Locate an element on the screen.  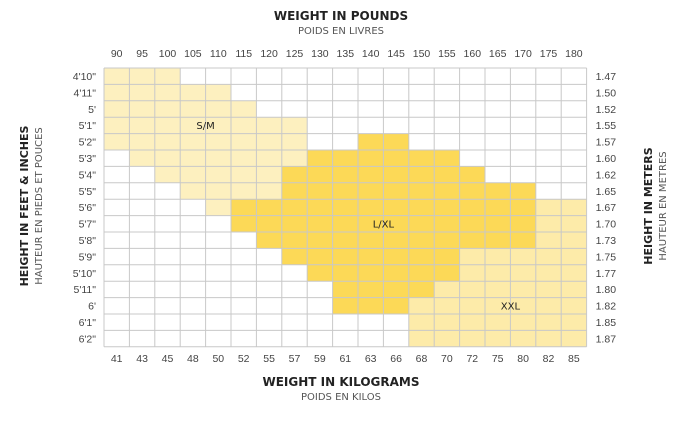
y-tick-meters: 1.57 is located at coordinates (606, 143).